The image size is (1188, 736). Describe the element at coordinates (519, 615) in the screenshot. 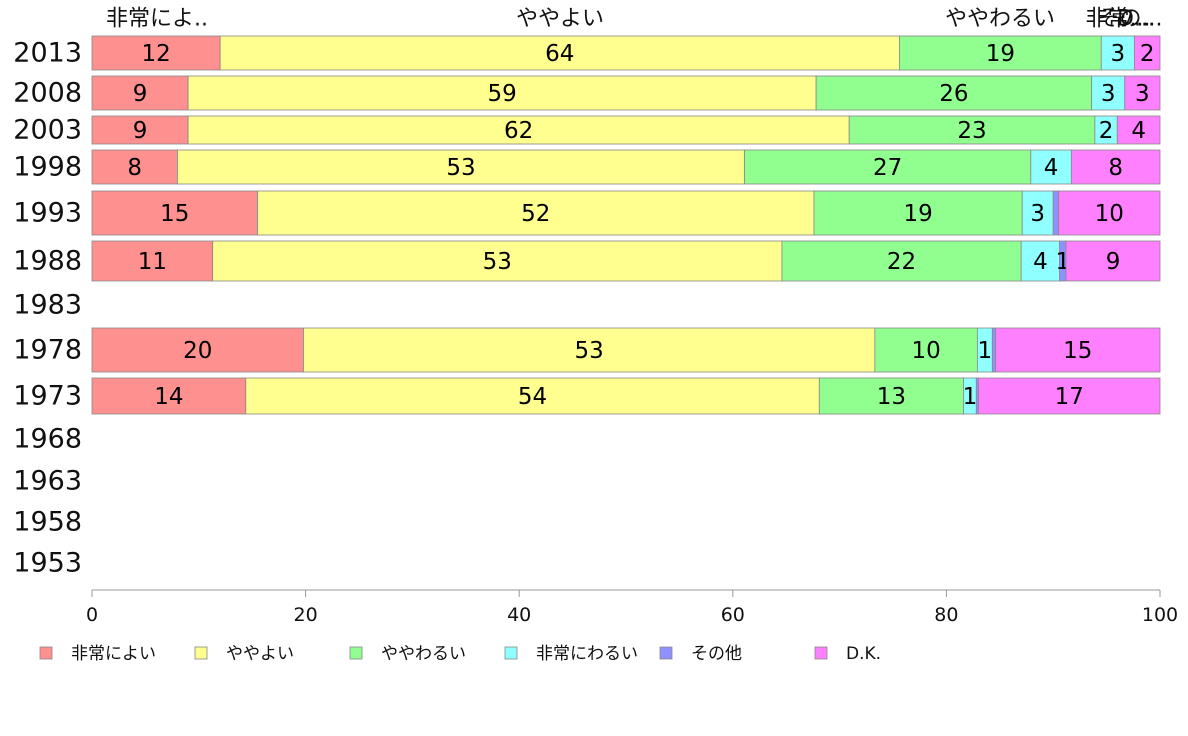

I see `x-tick-label-40: 40` at that location.